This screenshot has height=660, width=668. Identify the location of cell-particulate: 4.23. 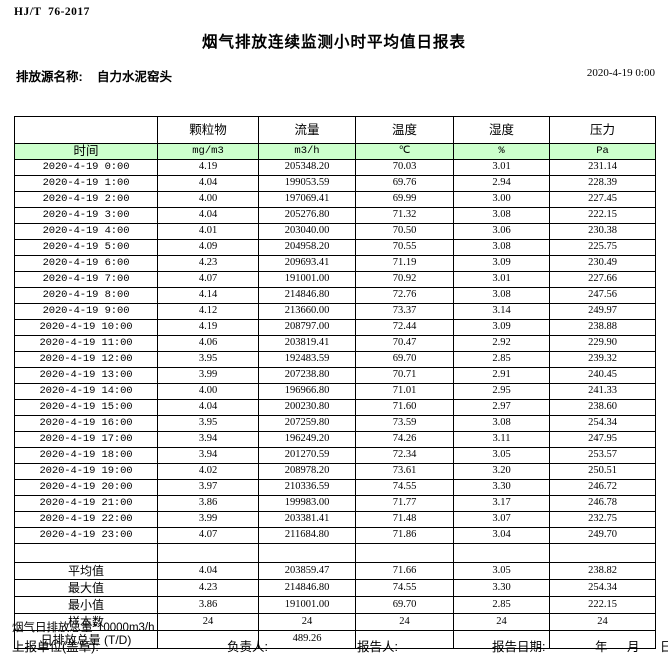
(208, 263).